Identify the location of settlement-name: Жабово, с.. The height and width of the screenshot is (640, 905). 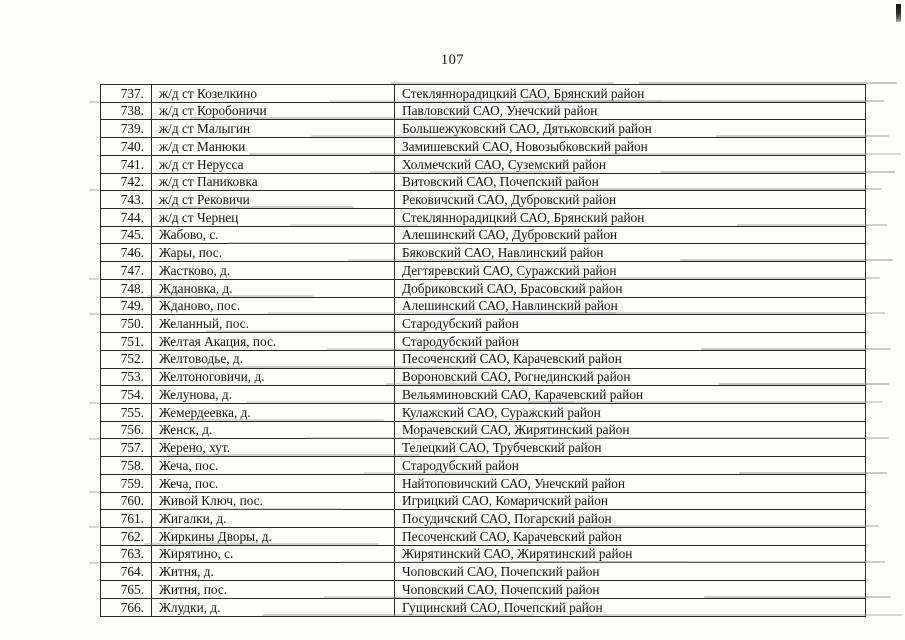
(273, 235).